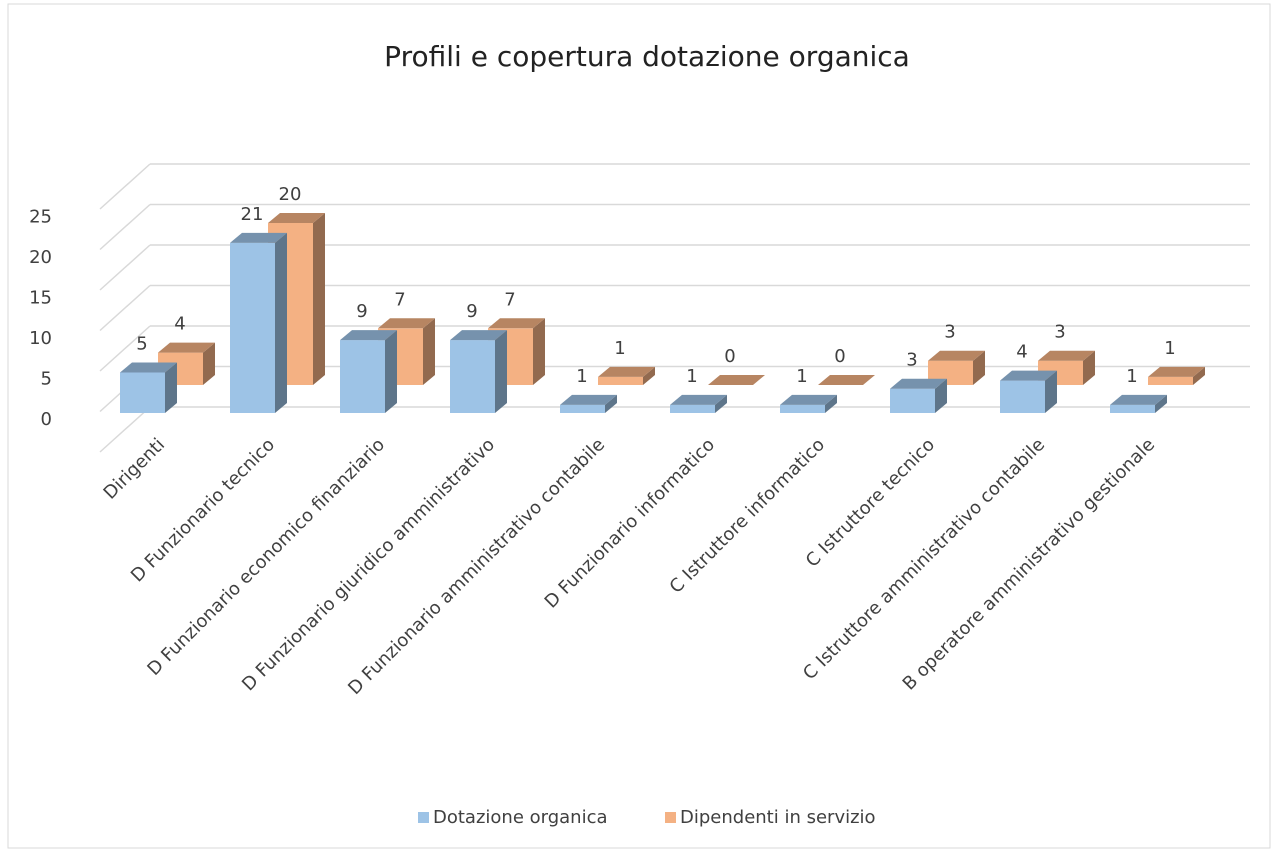  Describe the element at coordinates (399, 299) in the screenshot. I see `data-label: 7` at that location.